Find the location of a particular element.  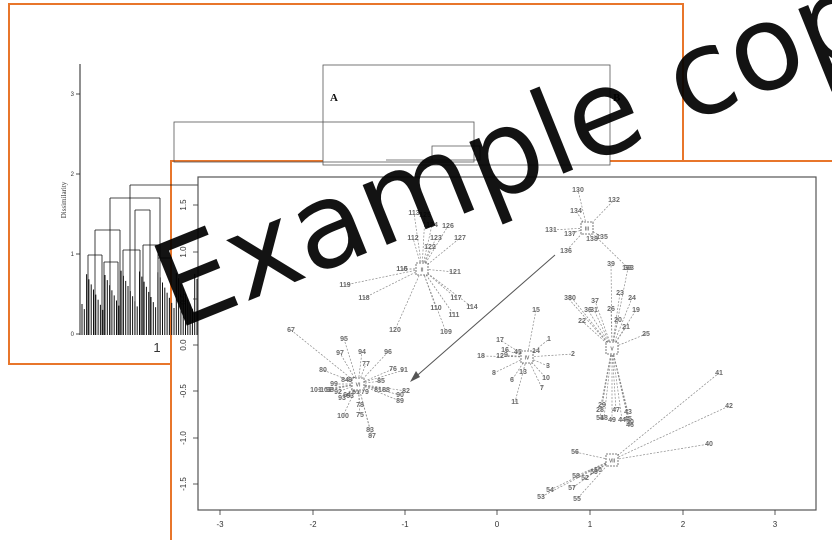

cluster-center-label: II is located at coordinates (422, 271).